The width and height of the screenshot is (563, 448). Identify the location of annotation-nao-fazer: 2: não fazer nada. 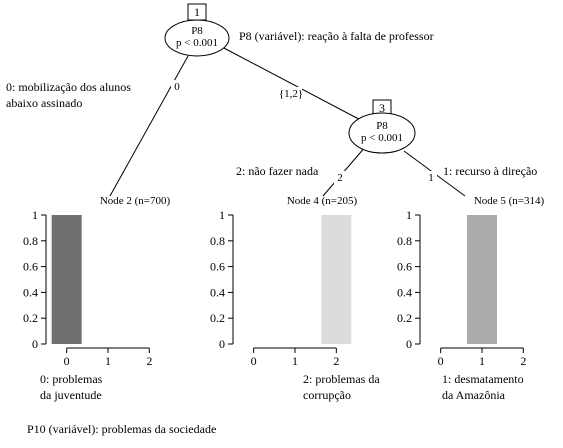
(277, 171).